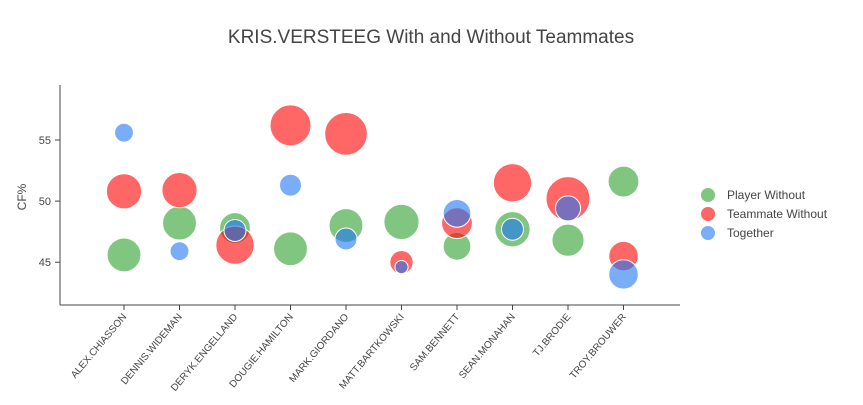  What do you see at coordinates (45, 202) in the screenshot?
I see `y-tick-label: 50` at bounding box center [45, 202].